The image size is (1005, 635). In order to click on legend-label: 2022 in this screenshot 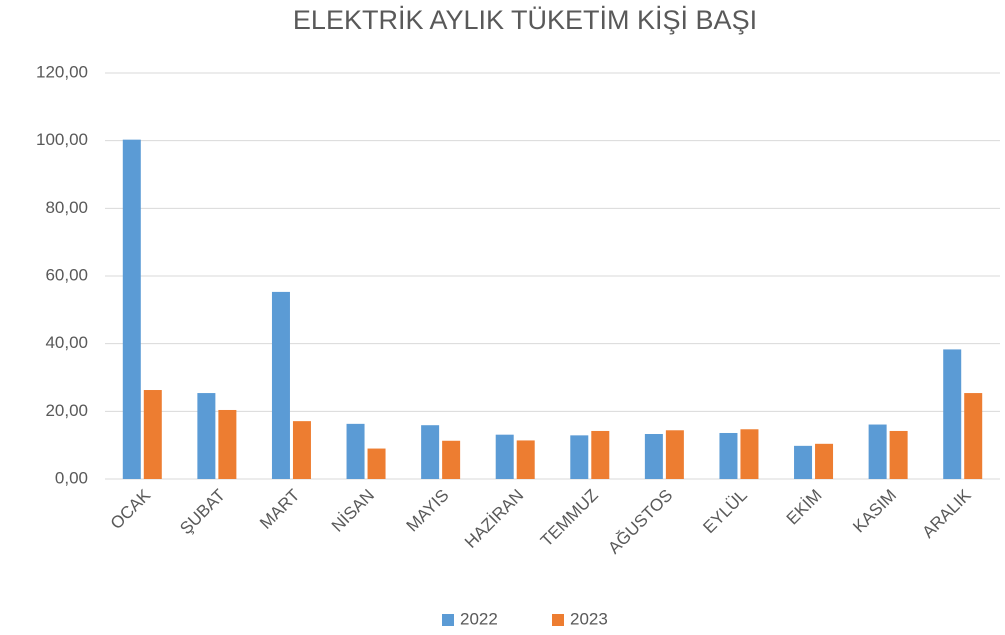, I will do `click(479, 618)`.